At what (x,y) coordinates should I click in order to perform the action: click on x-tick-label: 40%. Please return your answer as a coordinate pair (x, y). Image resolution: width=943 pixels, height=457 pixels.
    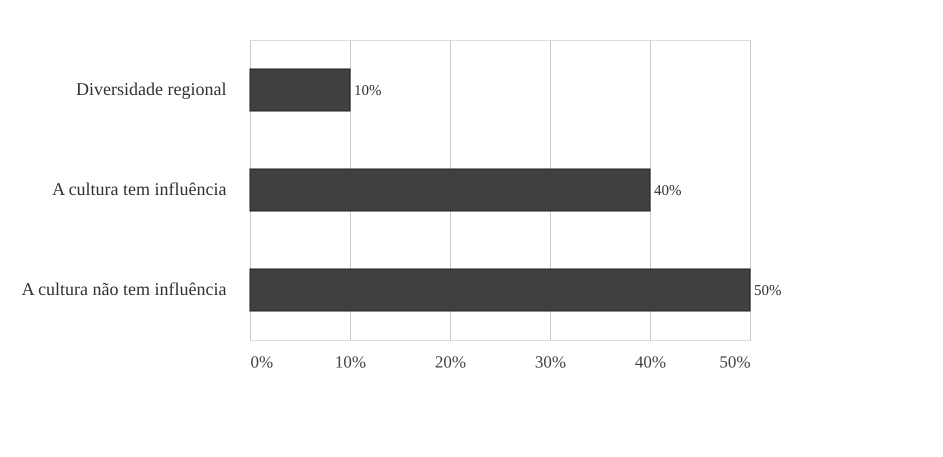
    Looking at the image, I should click on (650, 362).